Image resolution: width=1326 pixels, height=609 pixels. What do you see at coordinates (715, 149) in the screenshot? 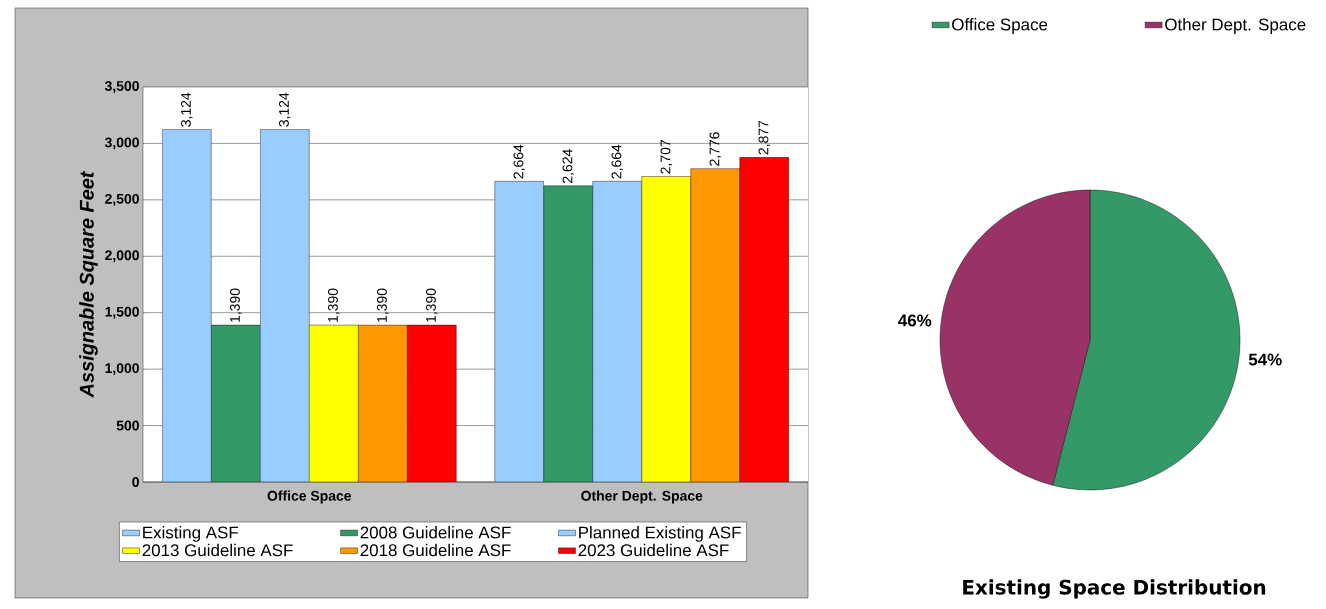
I see `data-label: 2,776` at bounding box center [715, 149].